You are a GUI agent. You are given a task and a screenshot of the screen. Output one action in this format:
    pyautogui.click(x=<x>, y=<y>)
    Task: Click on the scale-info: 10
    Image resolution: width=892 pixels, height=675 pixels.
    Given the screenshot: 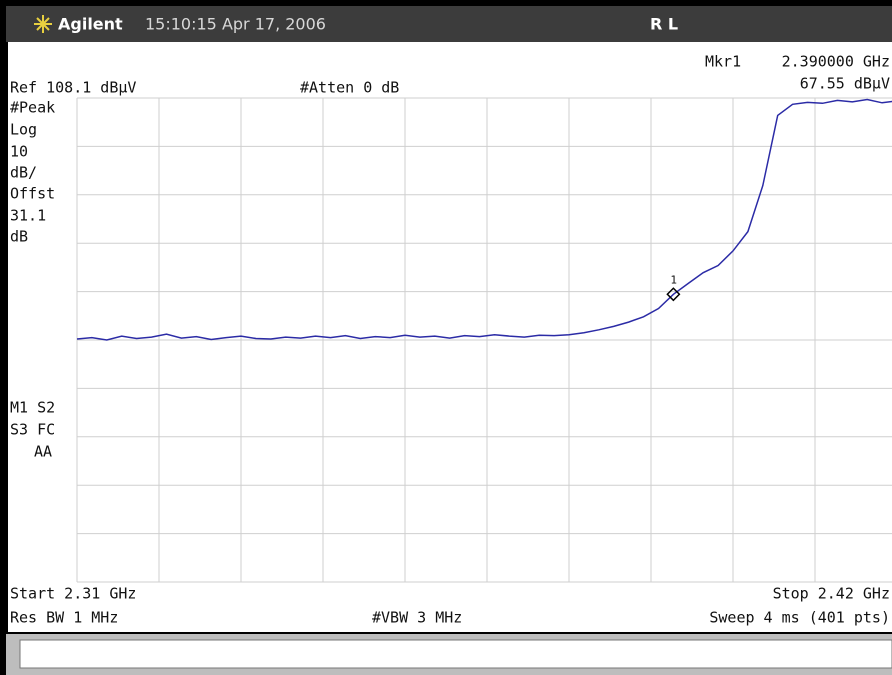 What is the action you would take?
    pyautogui.click(x=19, y=152)
    